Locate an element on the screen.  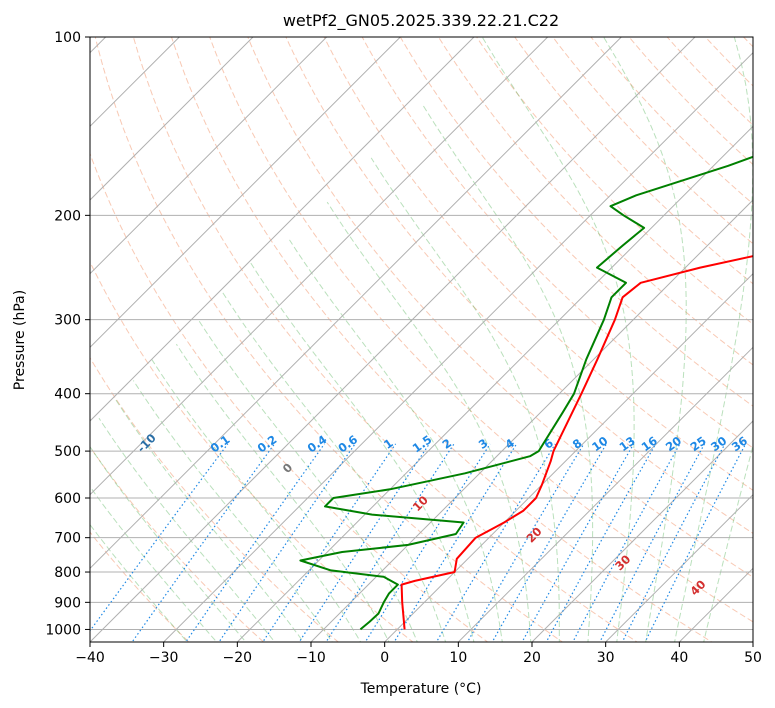
y-tick-label: 600 is located at coordinates (67, 499).